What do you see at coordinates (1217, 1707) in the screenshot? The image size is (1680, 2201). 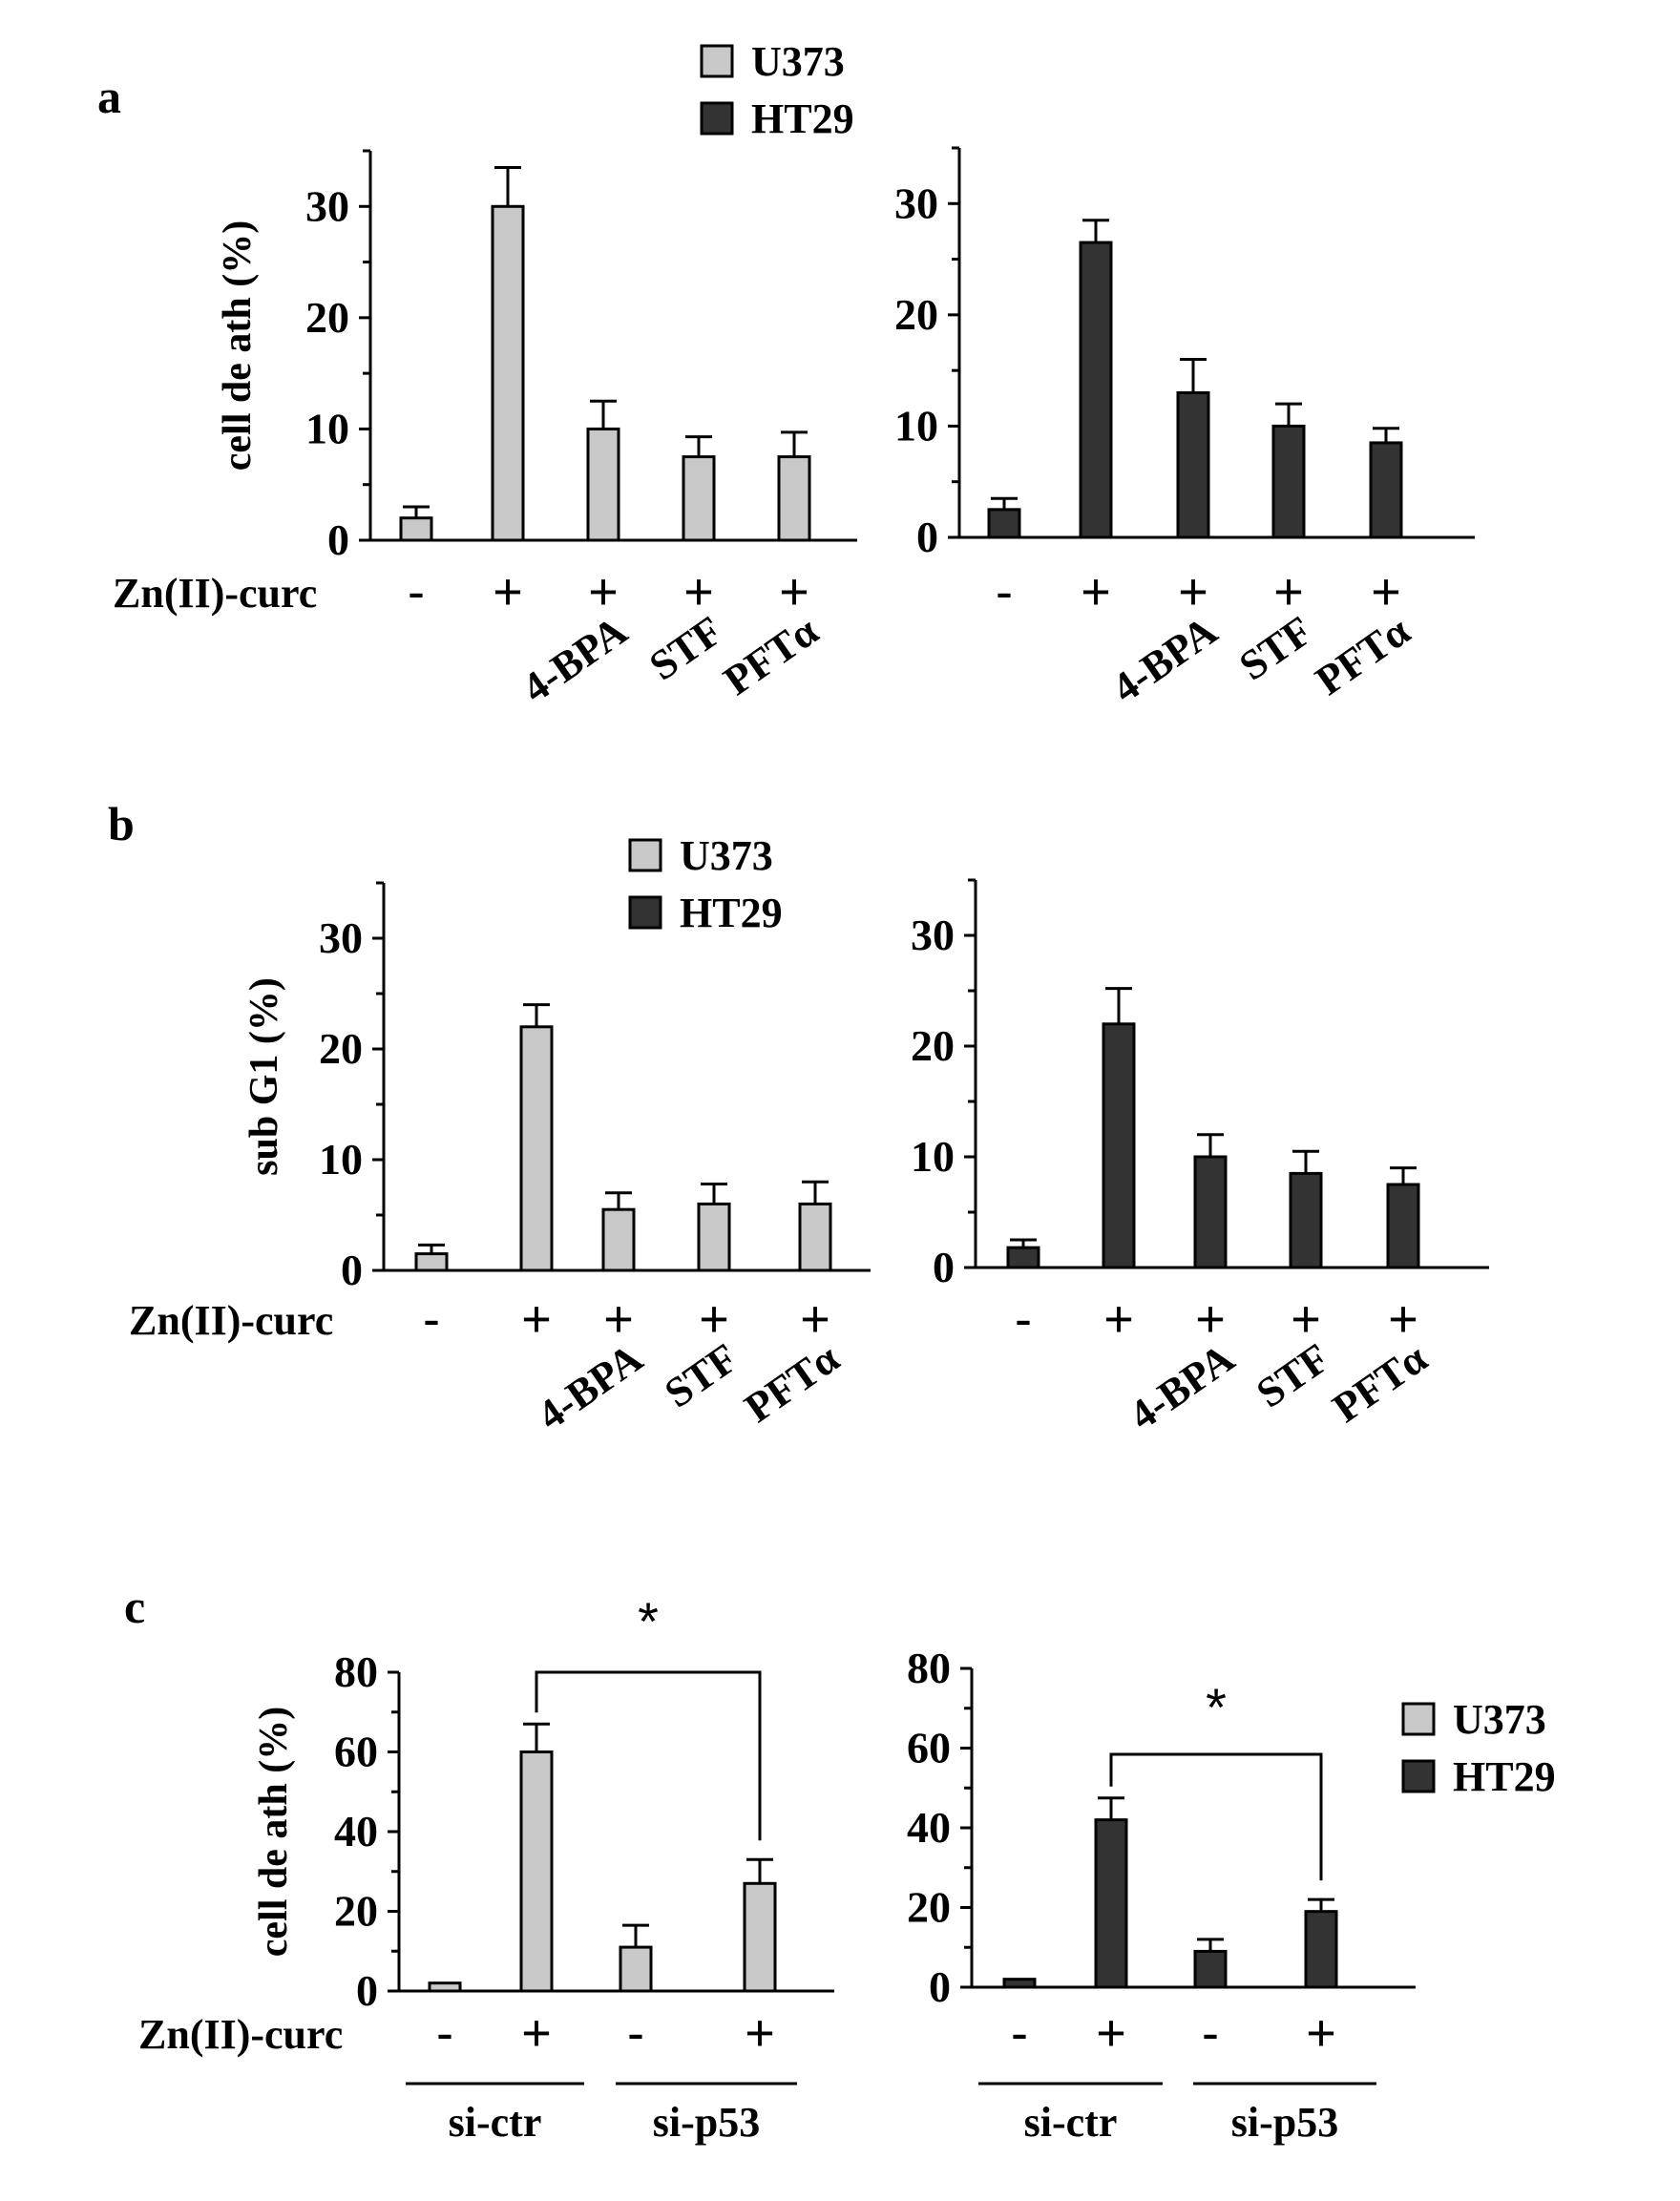 I see `significance-star: *` at bounding box center [1217, 1707].